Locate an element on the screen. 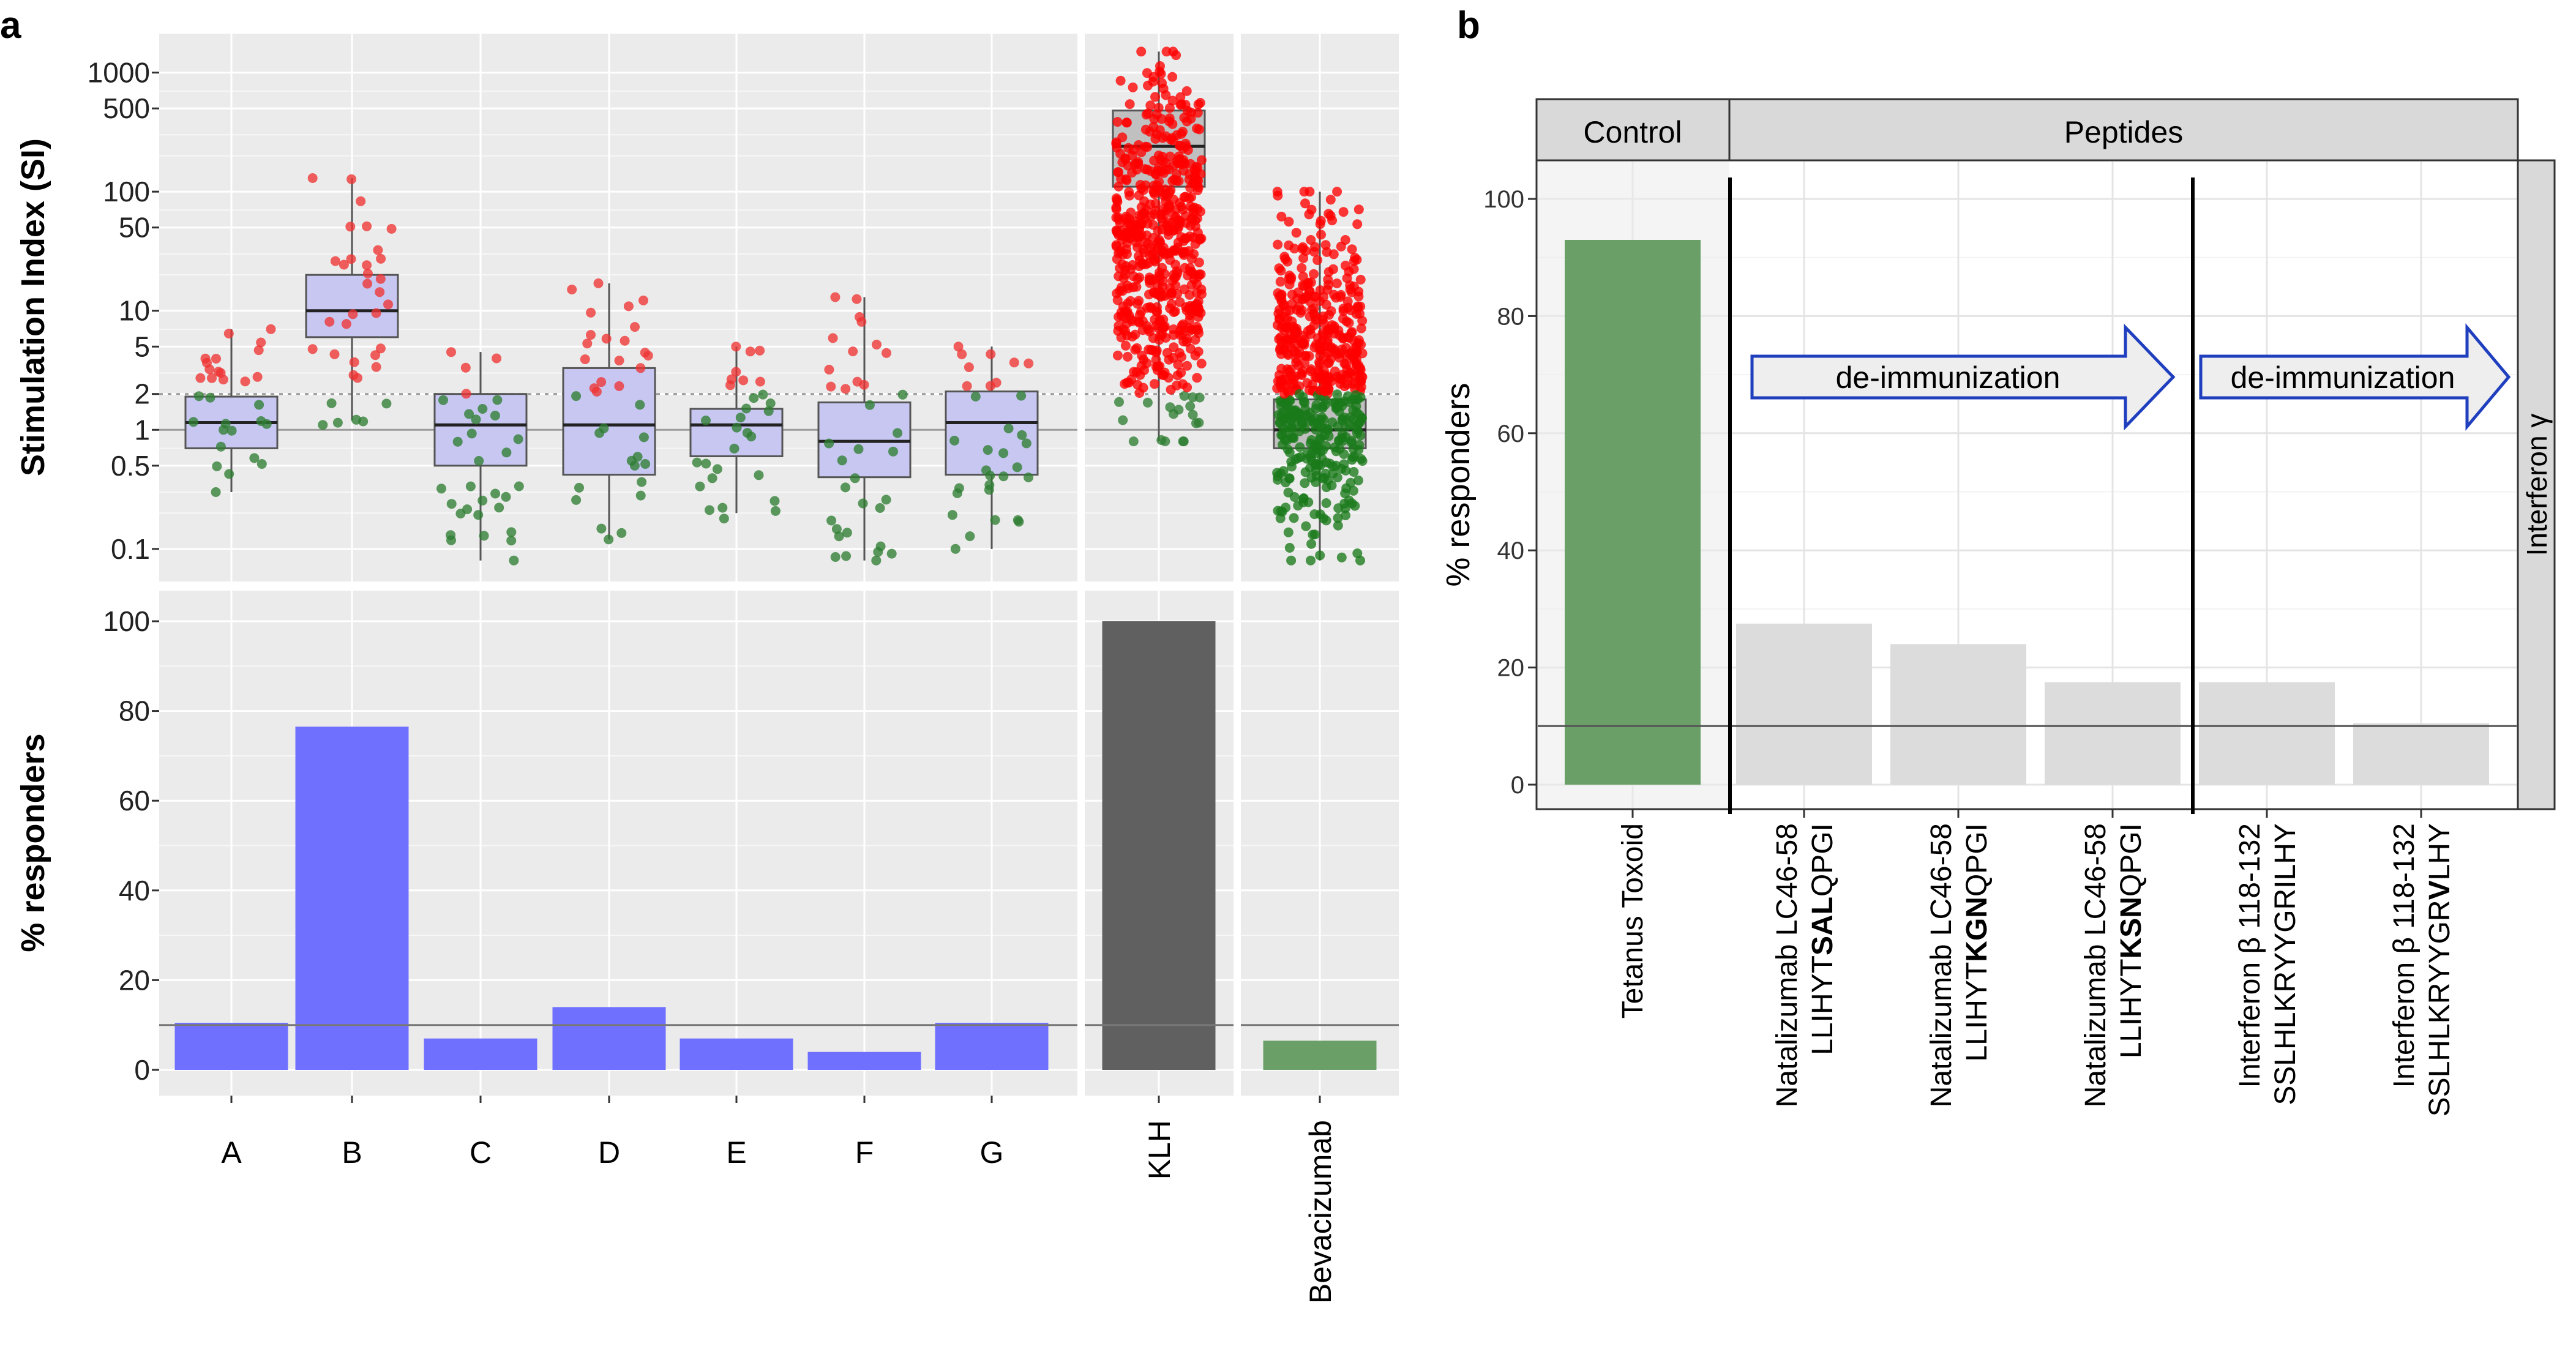 This screenshot has height=1360, width=2576. a-top-tick-label-2: 100 is located at coordinates (127, 191).